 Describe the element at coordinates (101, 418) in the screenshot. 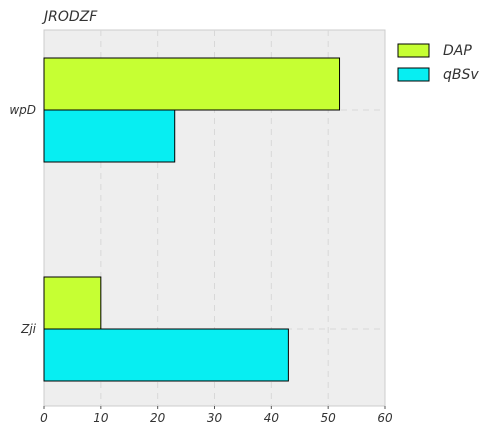

I see `x-tick-label: 10` at that location.